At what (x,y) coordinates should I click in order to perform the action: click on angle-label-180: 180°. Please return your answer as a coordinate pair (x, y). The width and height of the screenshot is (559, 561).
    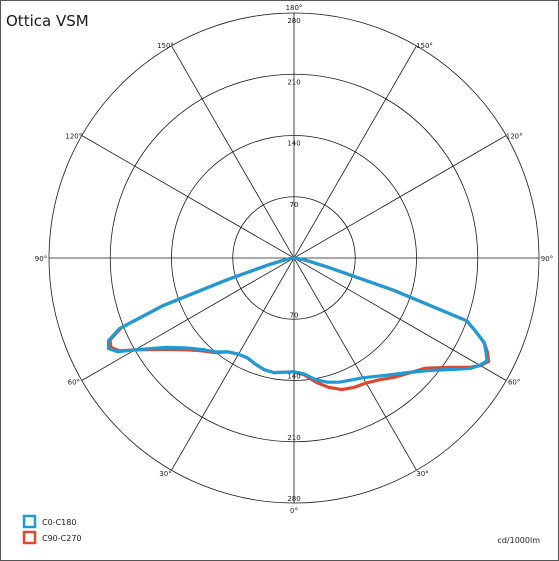
    Looking at the image, I should click on (294, 8).